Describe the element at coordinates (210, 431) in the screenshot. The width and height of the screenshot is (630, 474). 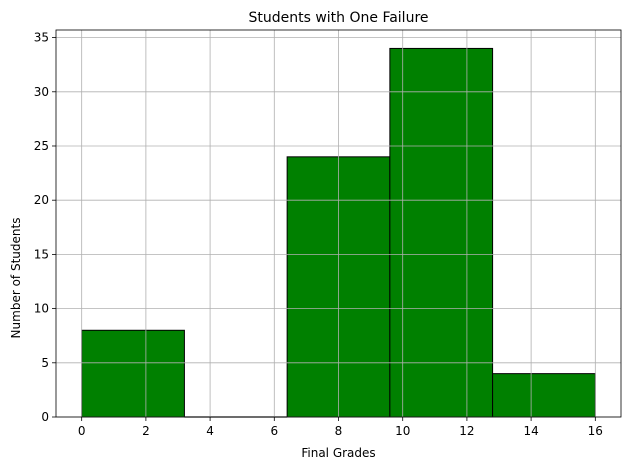
I see `x-tick-label-2: 4` at that location.